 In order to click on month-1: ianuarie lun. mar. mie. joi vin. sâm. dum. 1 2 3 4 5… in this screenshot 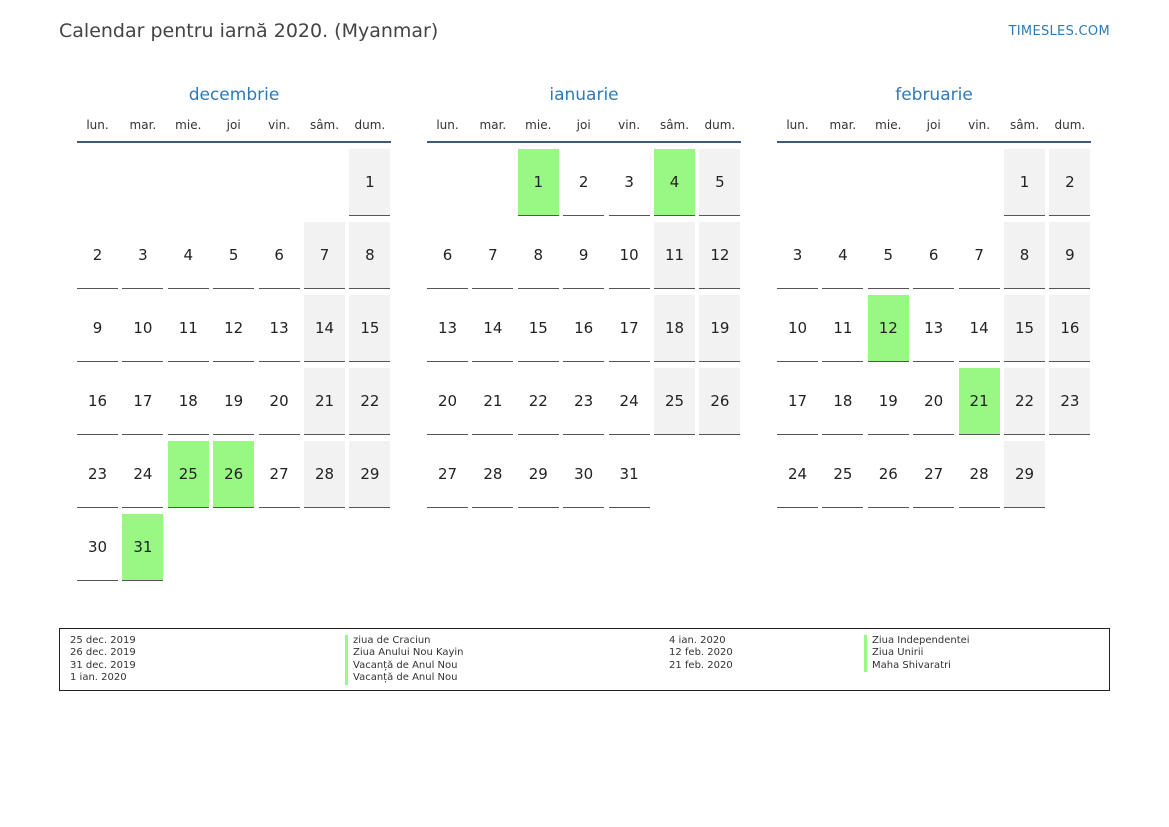, I will do `click(587, 296)`.